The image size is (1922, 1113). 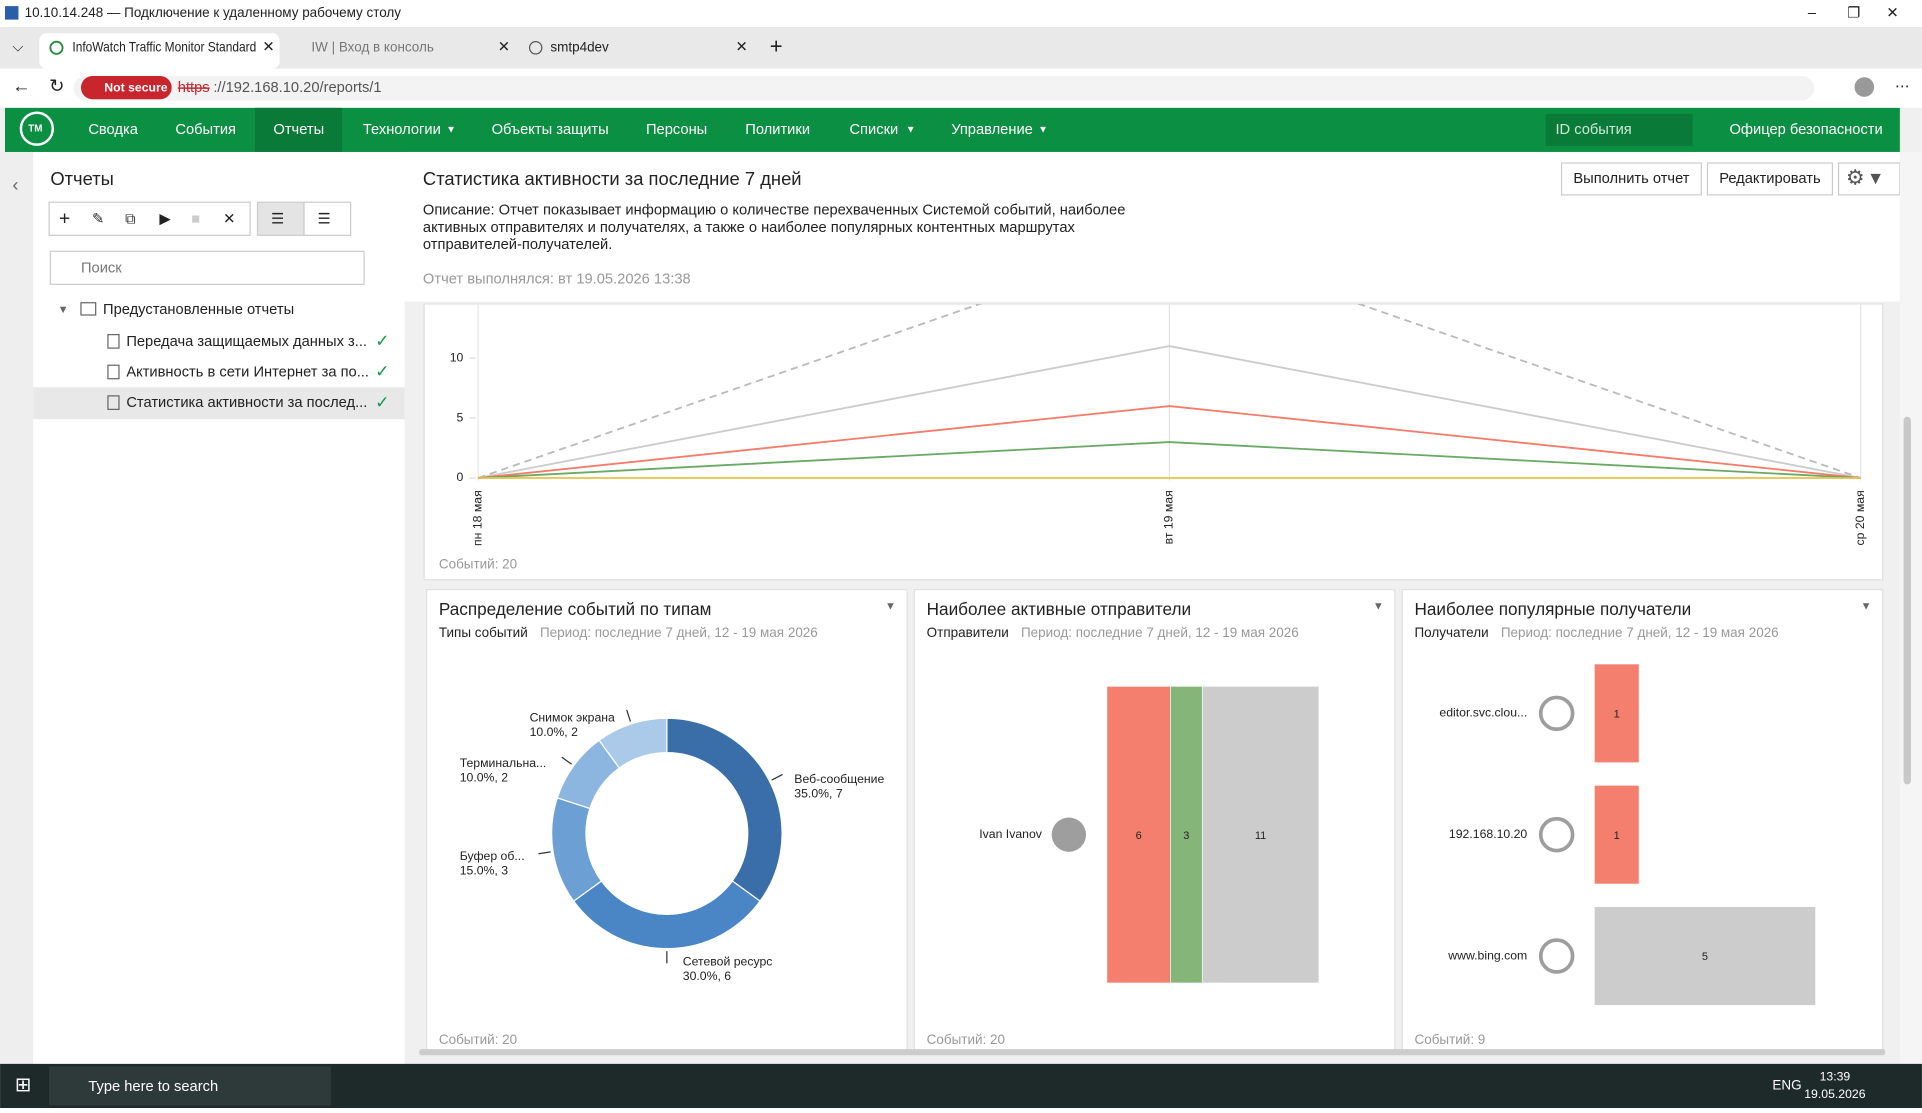 What do you see at coordinates (1860, 517) in the screenshot?
I see `x-tick-label: ср 20 мая` at bounding box center [1860, 517].